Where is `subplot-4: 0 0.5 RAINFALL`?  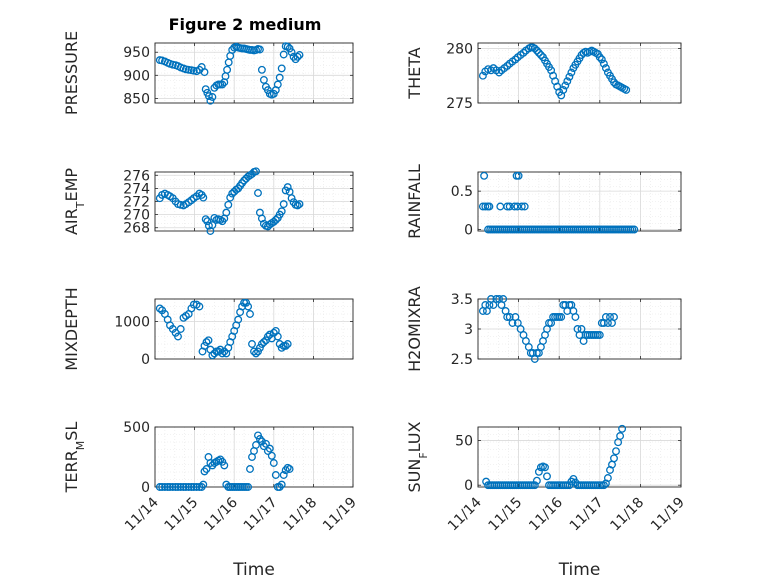
subplot-4: 0 0.5 RAINFALL is located at coordinates (543, 201).